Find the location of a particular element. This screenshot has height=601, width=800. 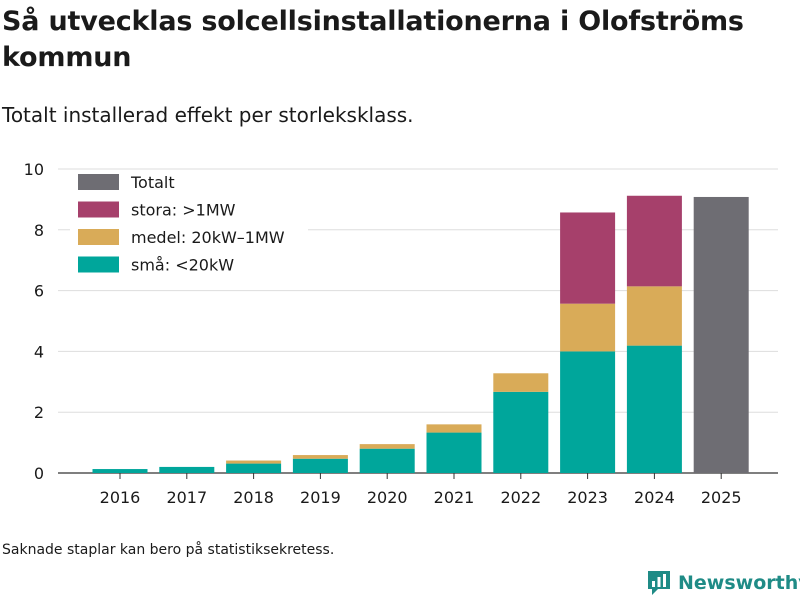

legend-label-sma: små: <20kW is located at coordinates (182, 265).